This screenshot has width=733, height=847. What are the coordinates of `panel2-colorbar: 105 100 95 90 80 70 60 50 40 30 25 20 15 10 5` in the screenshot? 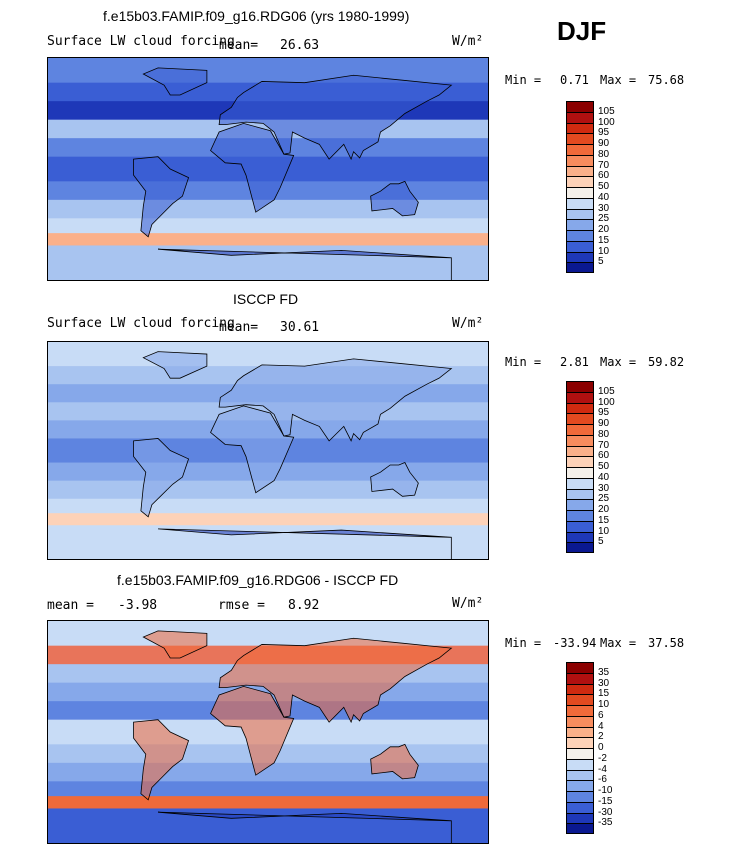 It's located at (596, 468).